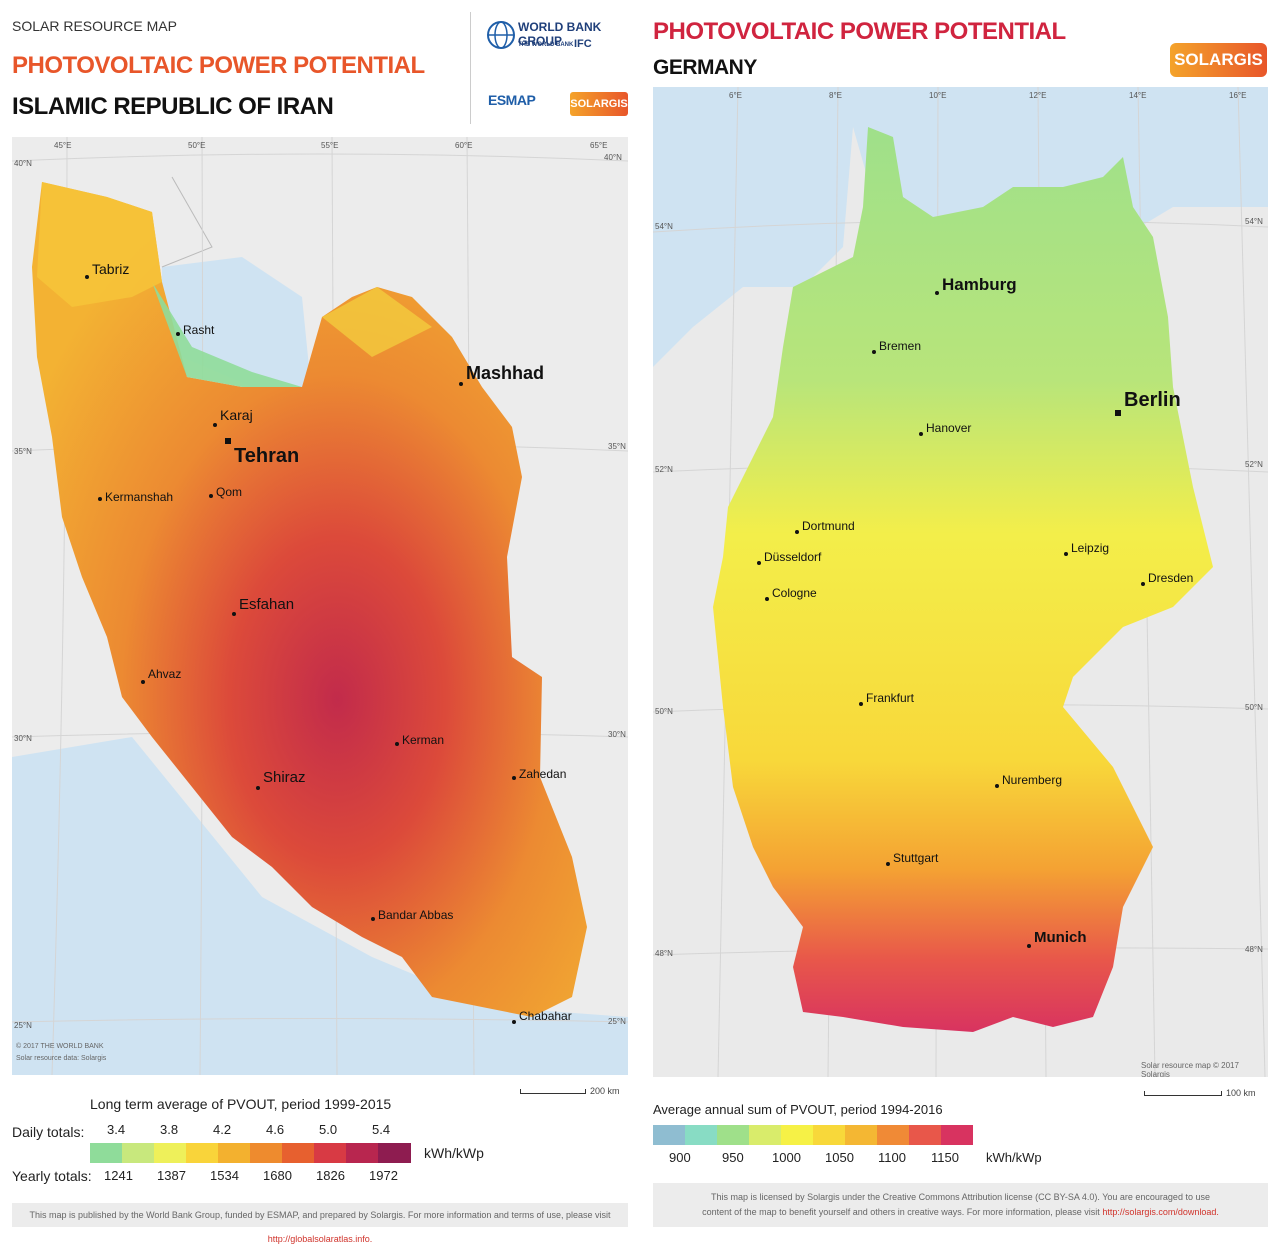 Image resolution: width=1280 pixels, height=1251 pixels. What do you see at coordinates (222, 1129) in the screenshot?
I see `daily-value: 4.2` at bounding box center [222, 1129].